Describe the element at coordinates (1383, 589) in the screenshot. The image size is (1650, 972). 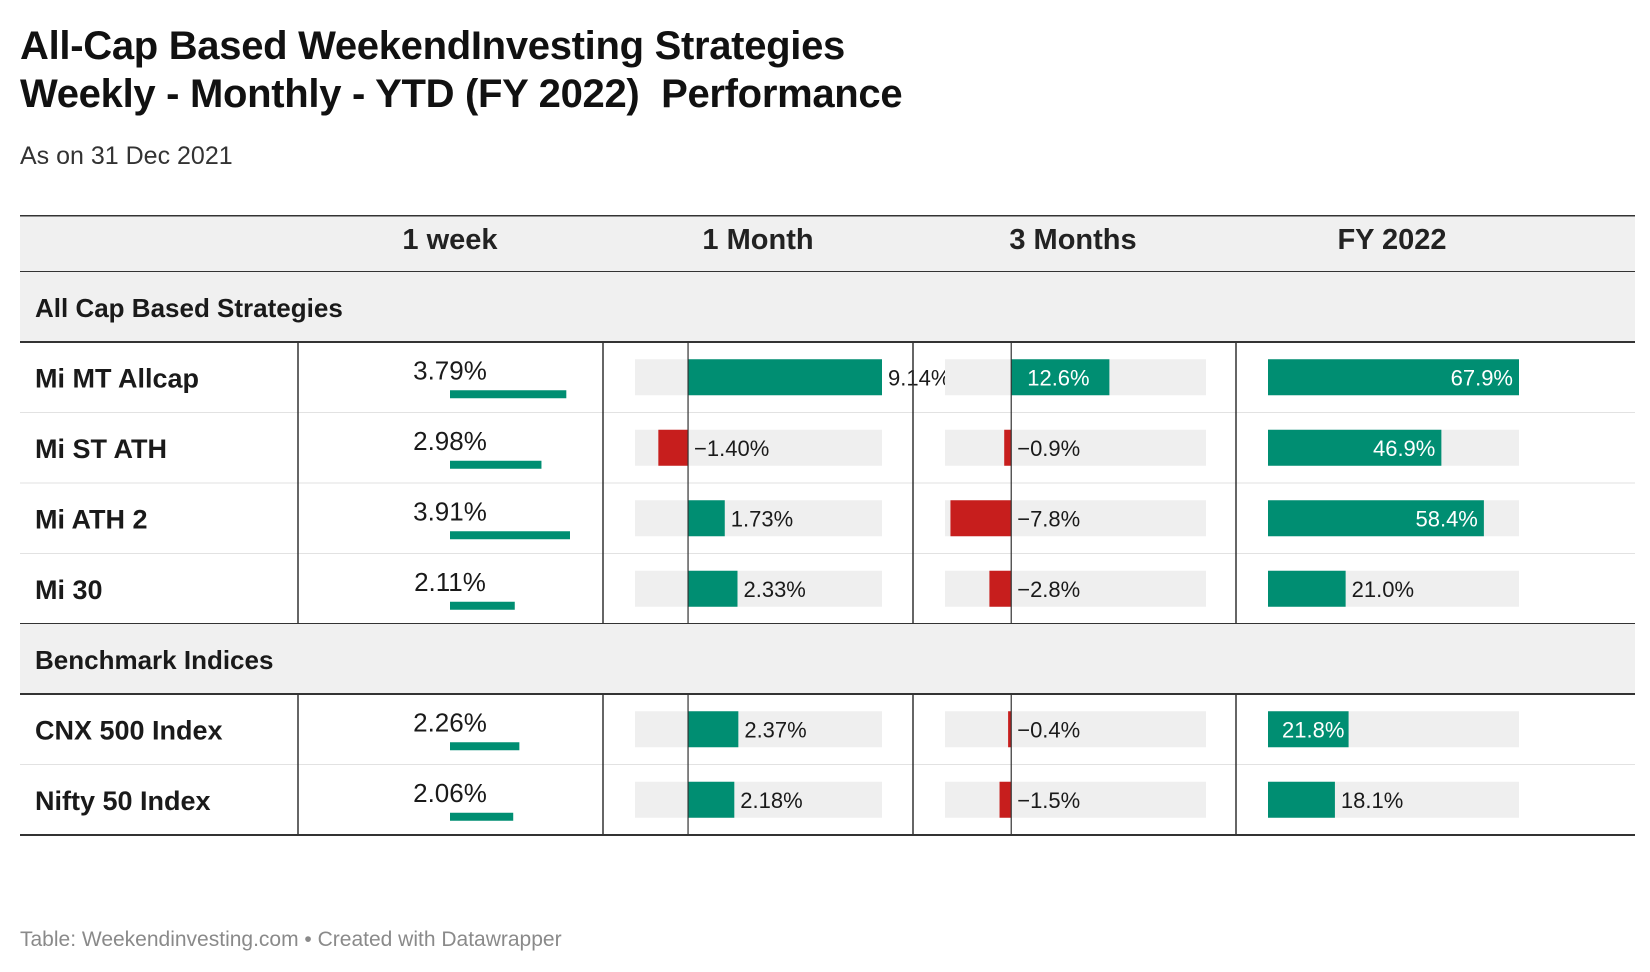
I see `fy-value-label: 21.0%` at that location.